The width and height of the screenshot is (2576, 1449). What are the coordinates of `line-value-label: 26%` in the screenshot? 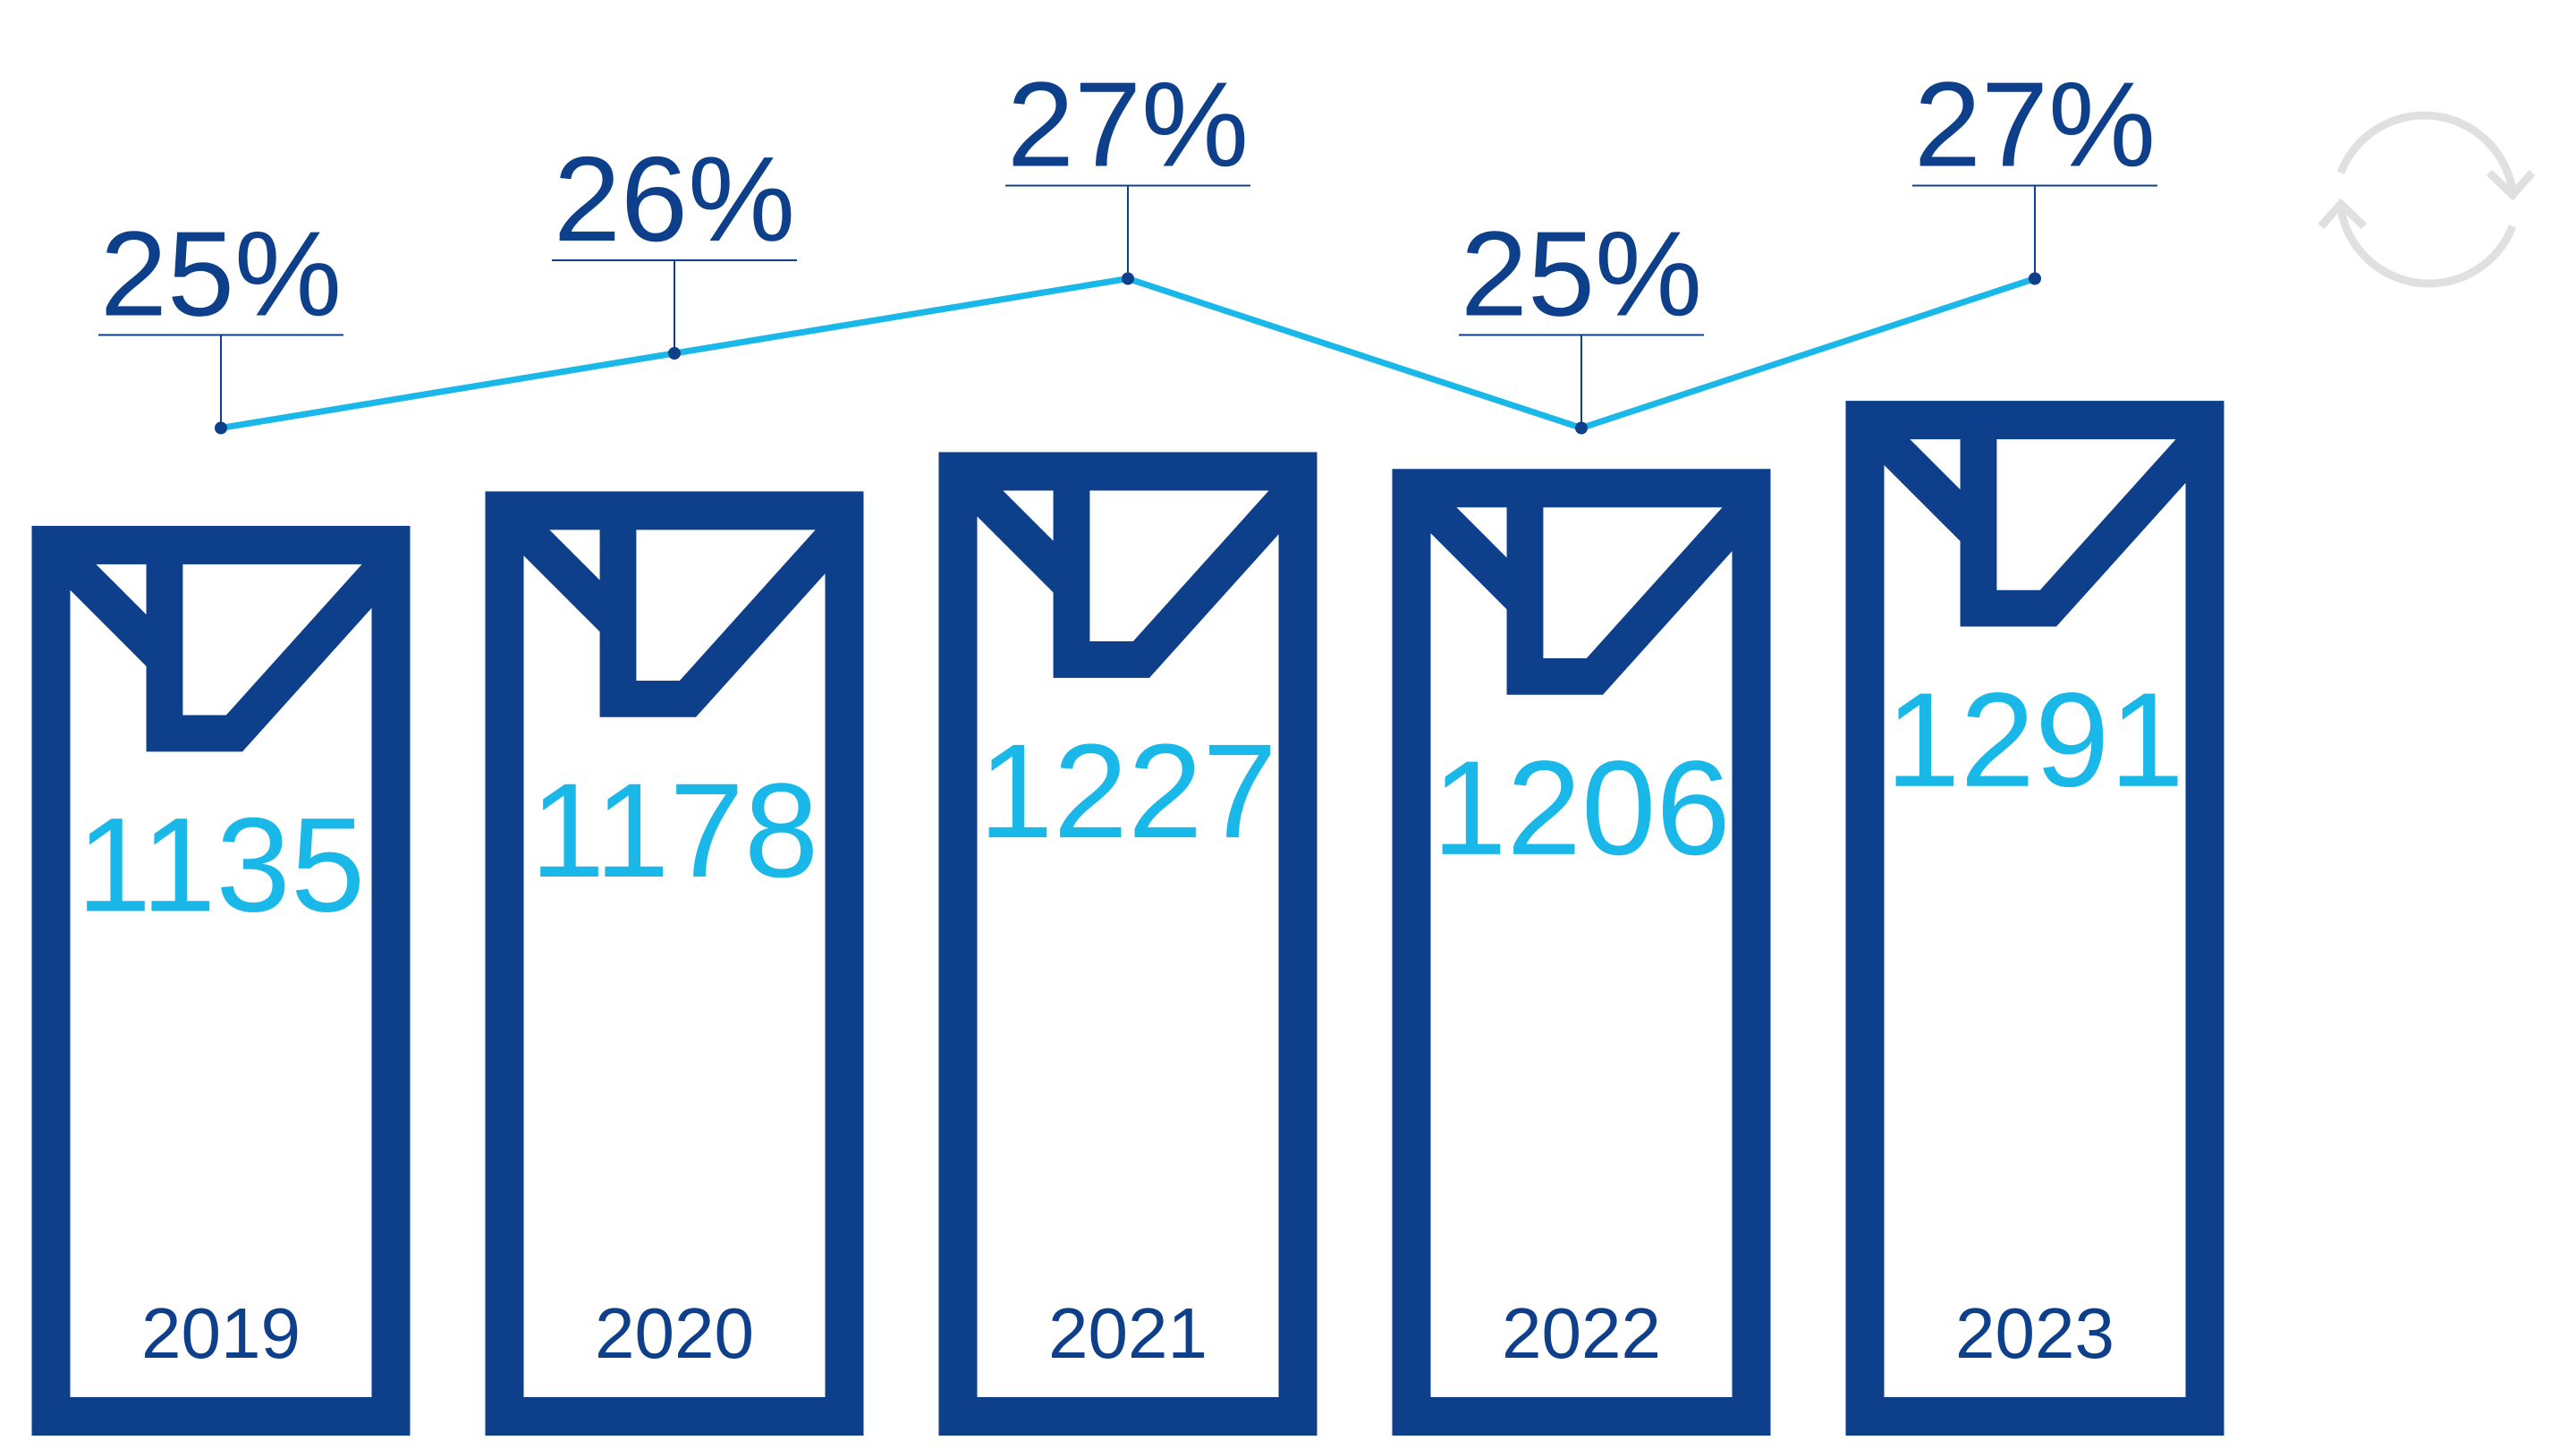 It's located at (674, 199).